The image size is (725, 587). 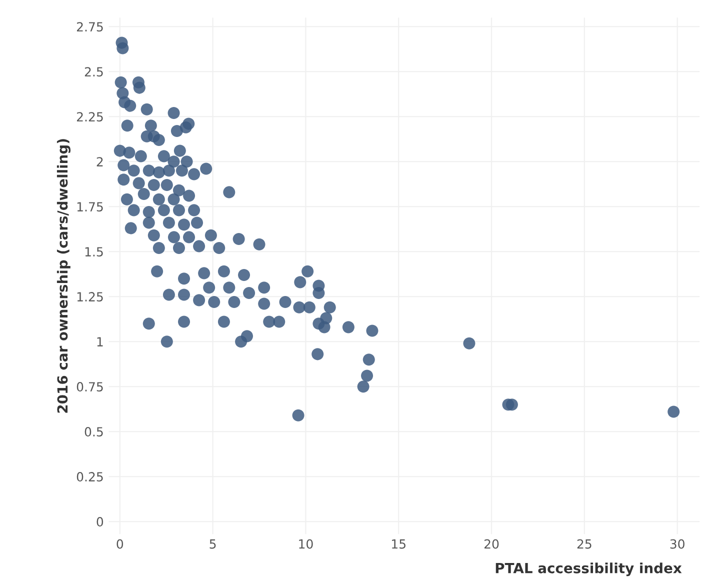 What do you see at coordinates (100, 521) in the screenshot?
I see `y-tick-label: 0` at bounding box center [100, 521].